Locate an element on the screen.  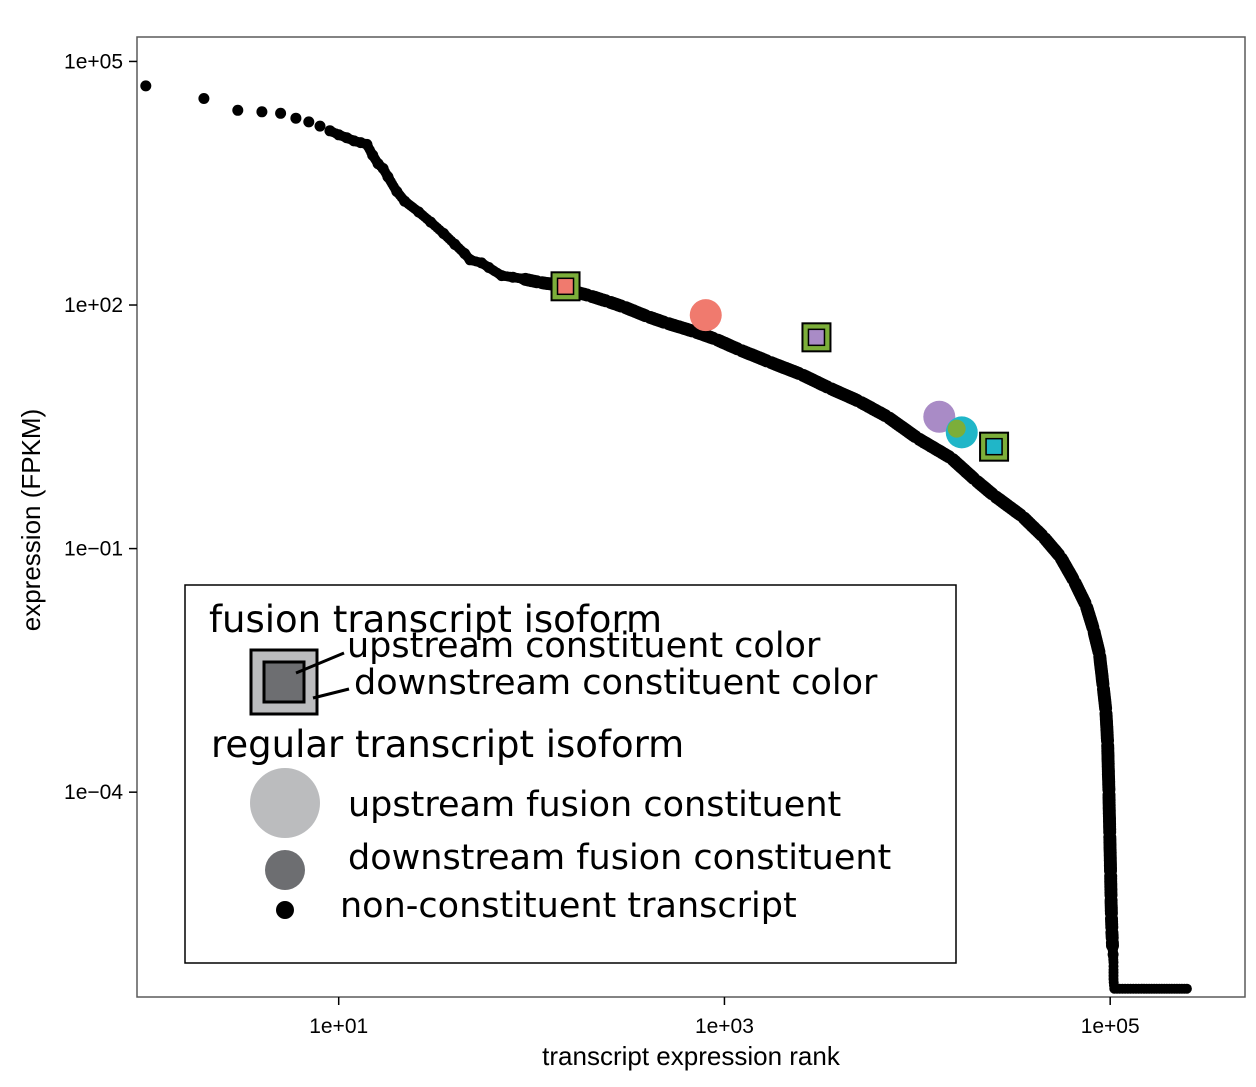
legend-upstream-color-label: upstream constituent color is located at coordinates (584, 646).